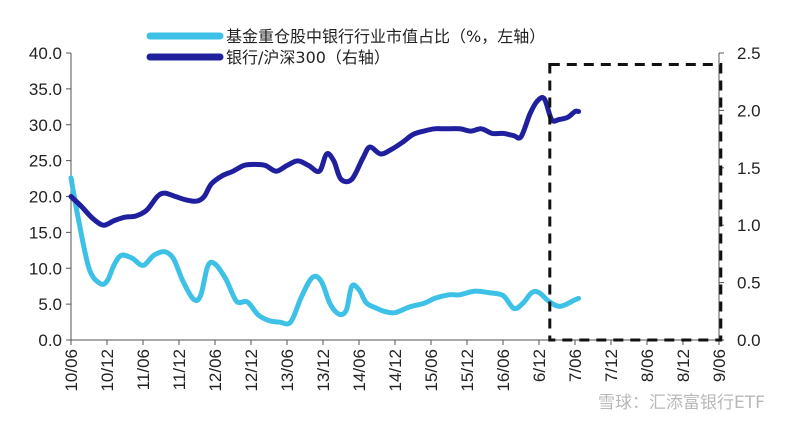  I want to click on x-tick-label: 7/12, so click(611, 365).